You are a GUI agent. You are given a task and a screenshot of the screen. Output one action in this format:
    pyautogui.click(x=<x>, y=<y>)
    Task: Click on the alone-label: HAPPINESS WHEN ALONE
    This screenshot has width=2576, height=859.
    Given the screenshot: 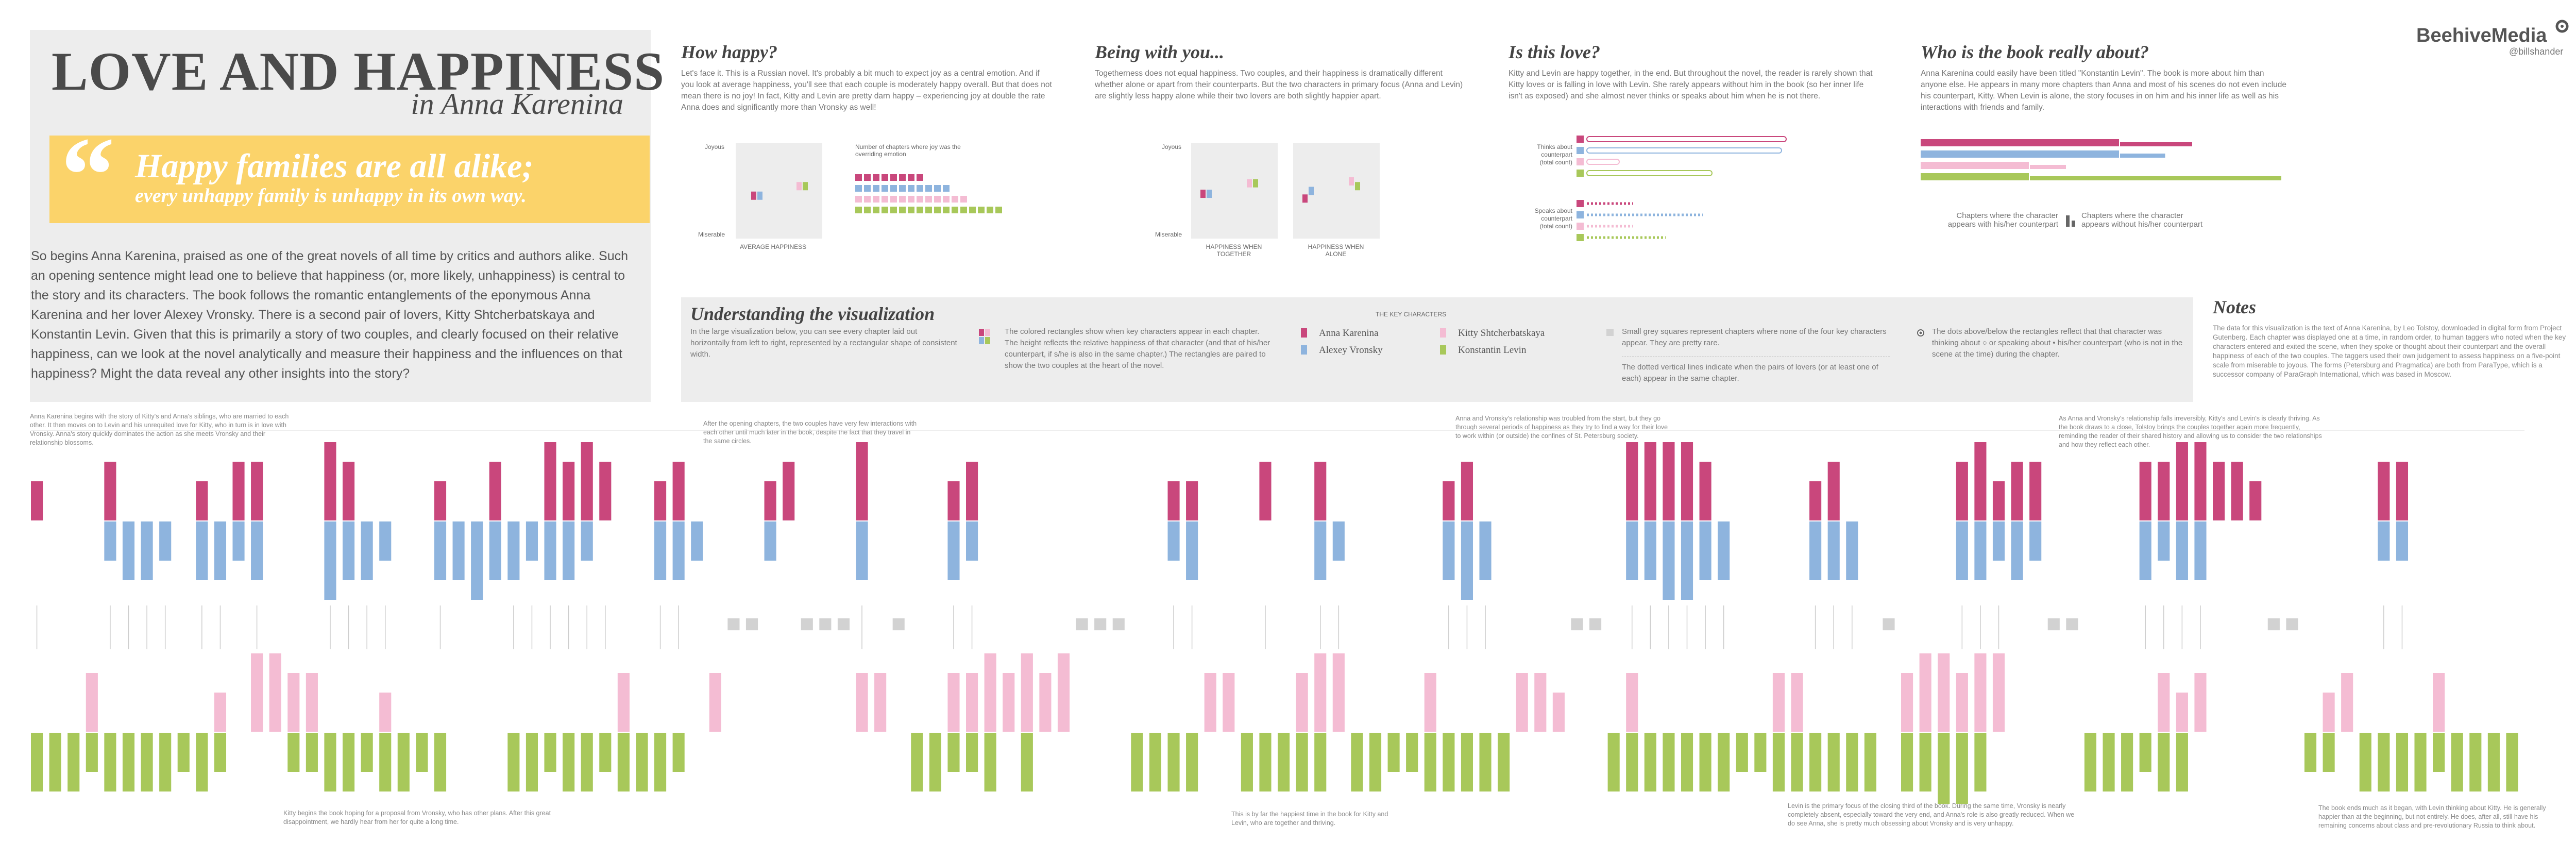 What is the action you would take?
    pyautogui.click(x=1335, y=250)
    